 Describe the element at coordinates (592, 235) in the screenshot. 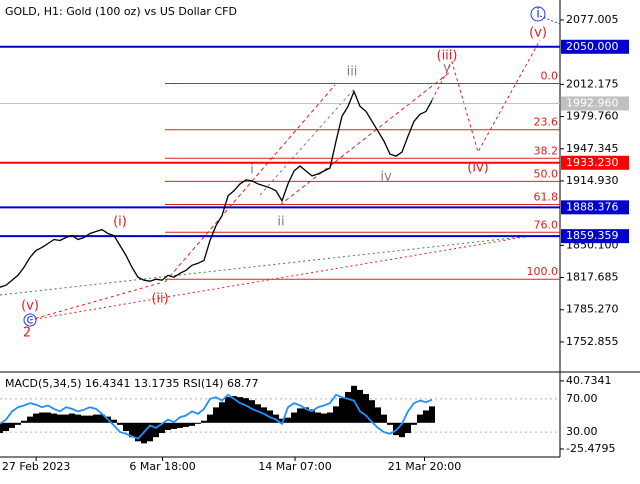

I see `price-level-label: 1859.359` at that location.